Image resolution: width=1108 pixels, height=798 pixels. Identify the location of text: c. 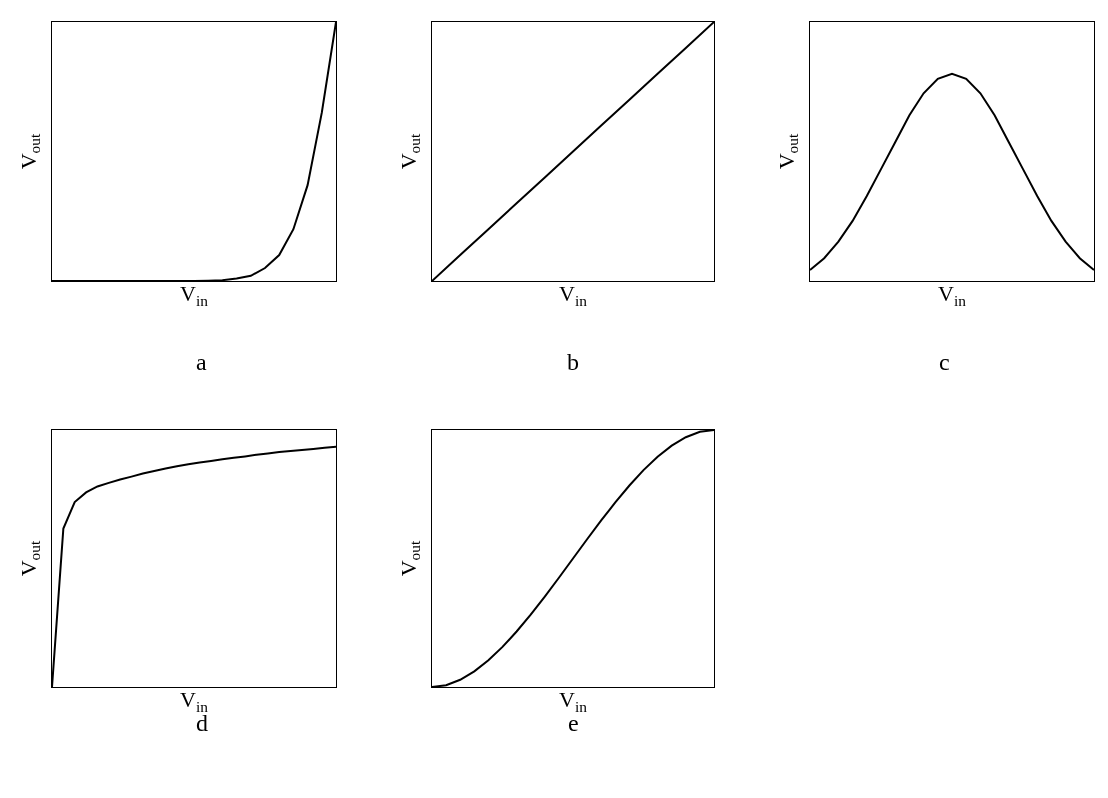
(944, 362).